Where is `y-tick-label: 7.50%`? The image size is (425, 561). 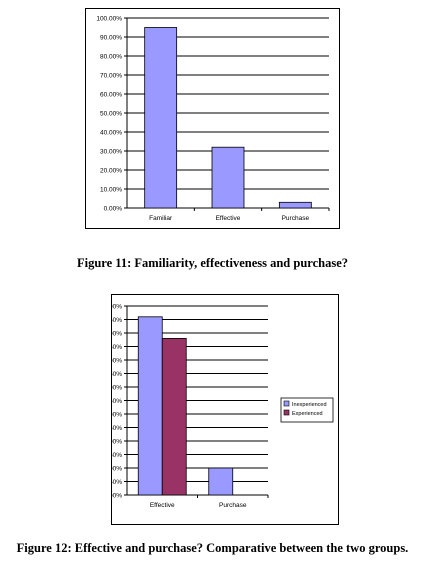
y-tick-label: 7.50% is located at coordinates (117, 455).